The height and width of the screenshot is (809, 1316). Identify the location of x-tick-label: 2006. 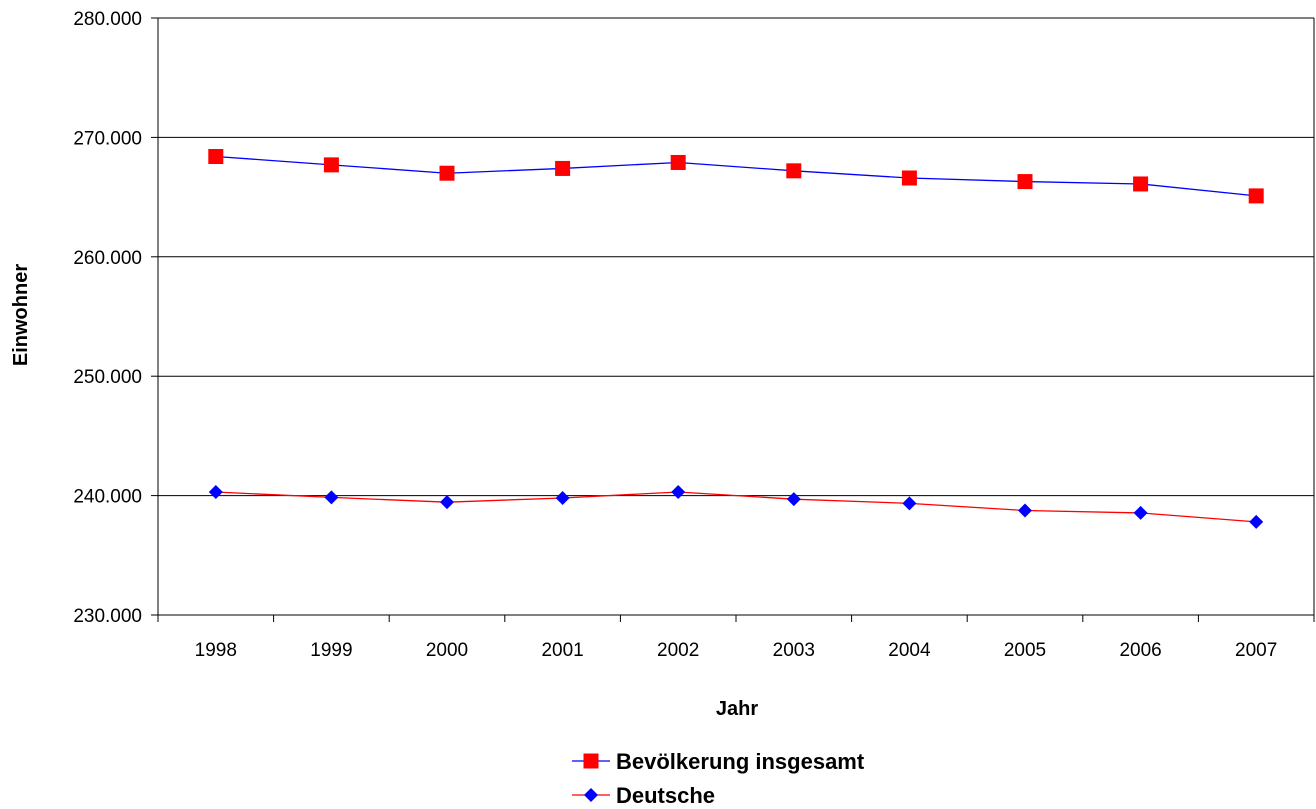
(1140, 650).